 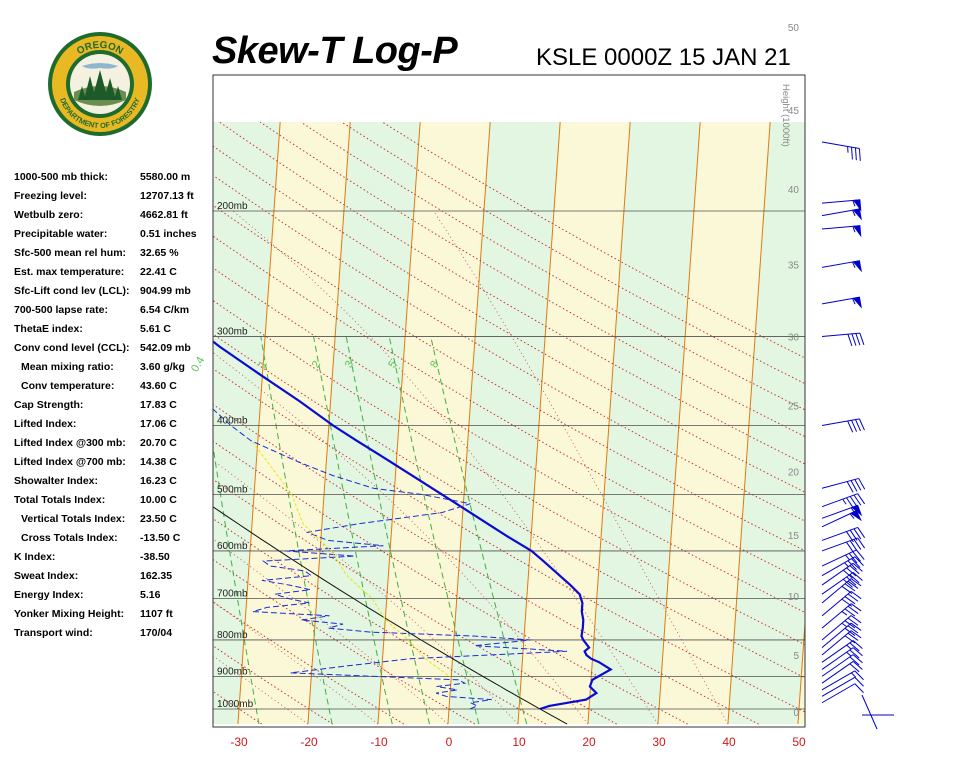 What do you see at coordinates (663, 57) in the screenshot?
I see `station-time-subtitle: KSLE 0000Z 15 JAN 21` at bounding box center [663, 57].